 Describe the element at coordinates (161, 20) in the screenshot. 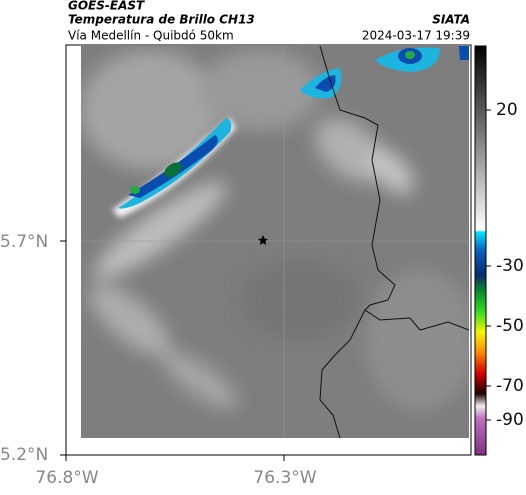

I see `title: Temperatura de Brillo CH13` at that location.